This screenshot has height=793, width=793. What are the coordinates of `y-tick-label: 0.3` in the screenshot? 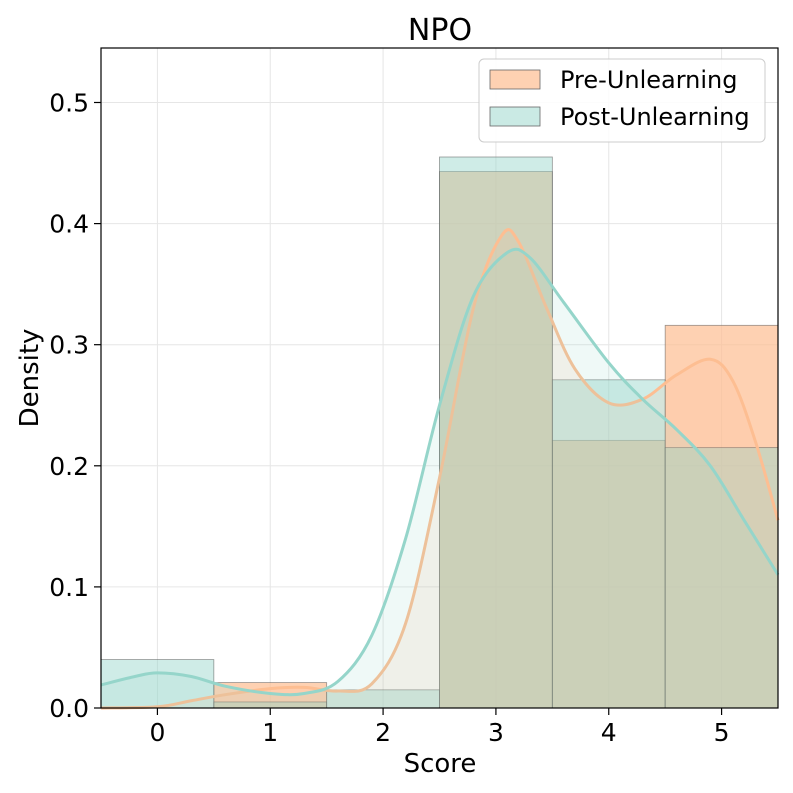 It's located at (69, 345).